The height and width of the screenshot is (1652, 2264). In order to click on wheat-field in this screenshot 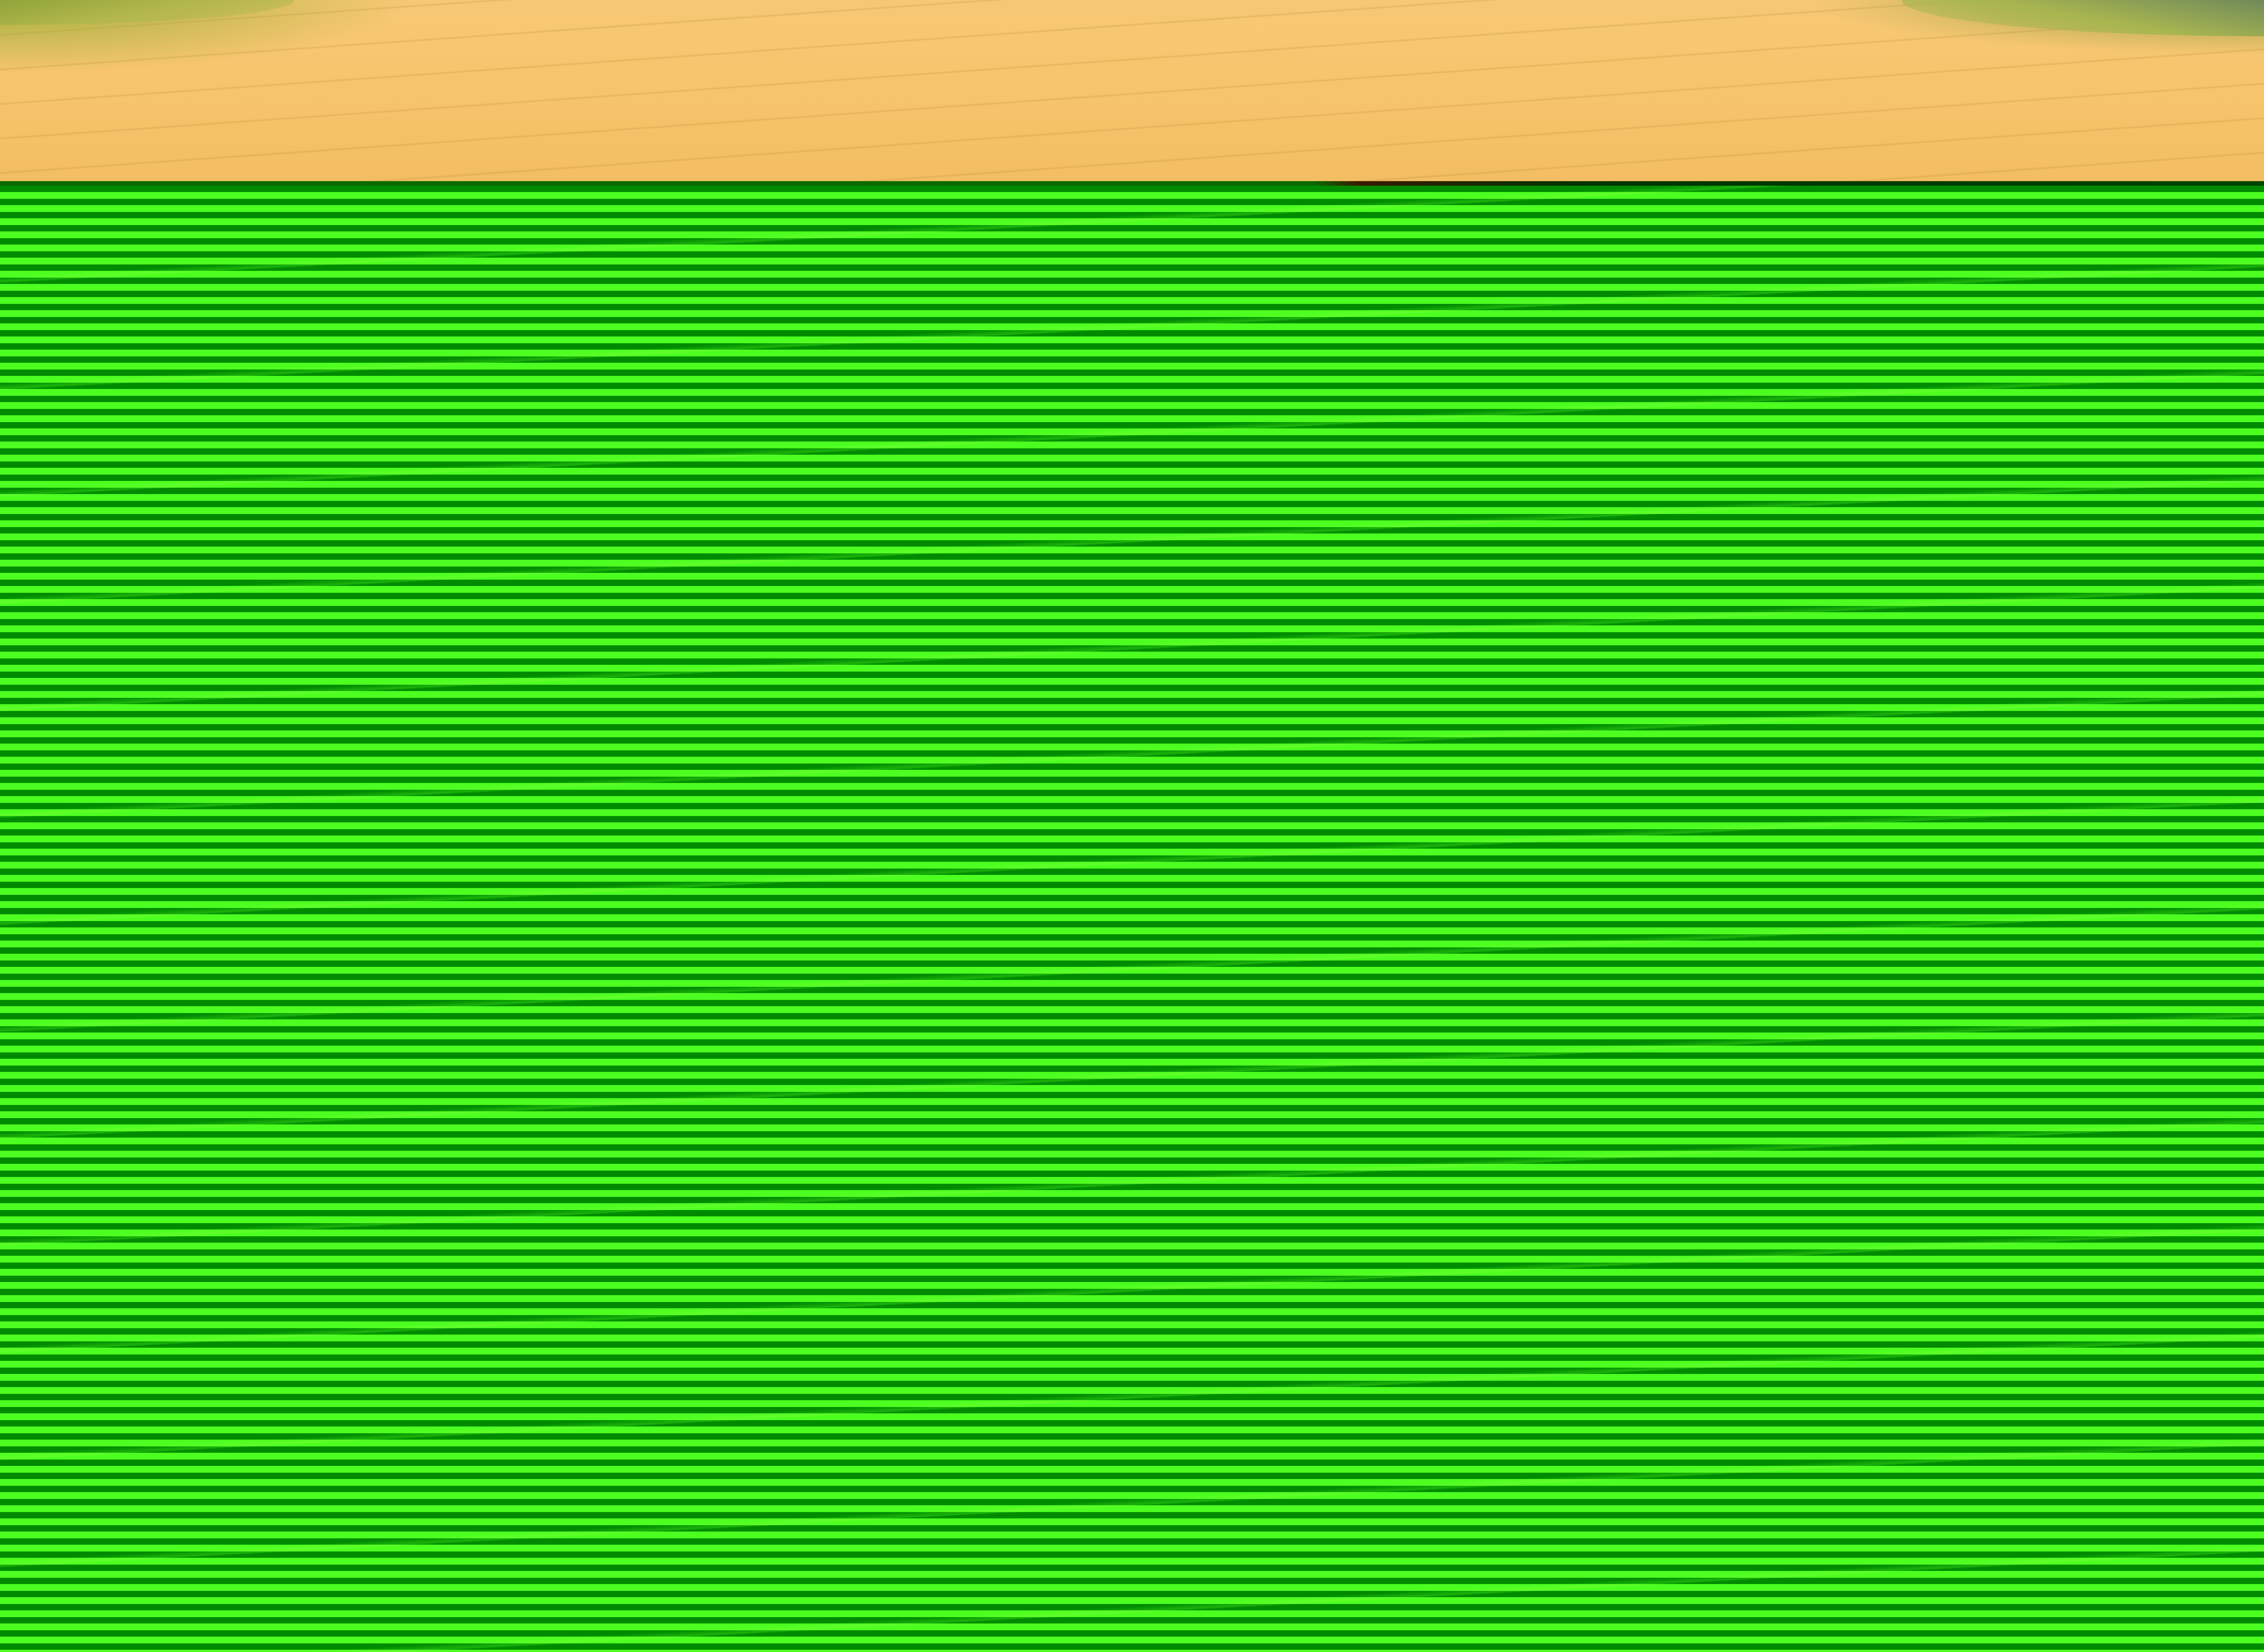, I will do `click(1132, 93)`.